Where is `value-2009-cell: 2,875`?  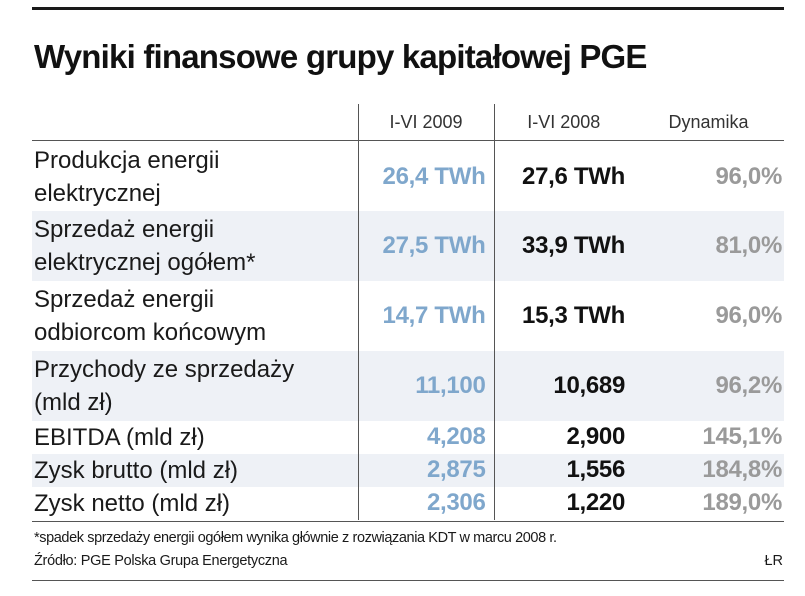
value-2009-cell: 2,875 is located at coordinates (425, 470).